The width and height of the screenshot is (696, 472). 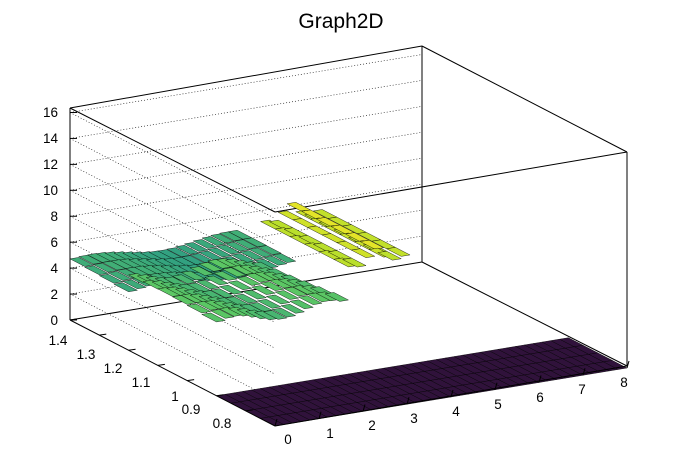 I want to click on x-tick-label: 5, so click(x=498, y=404).